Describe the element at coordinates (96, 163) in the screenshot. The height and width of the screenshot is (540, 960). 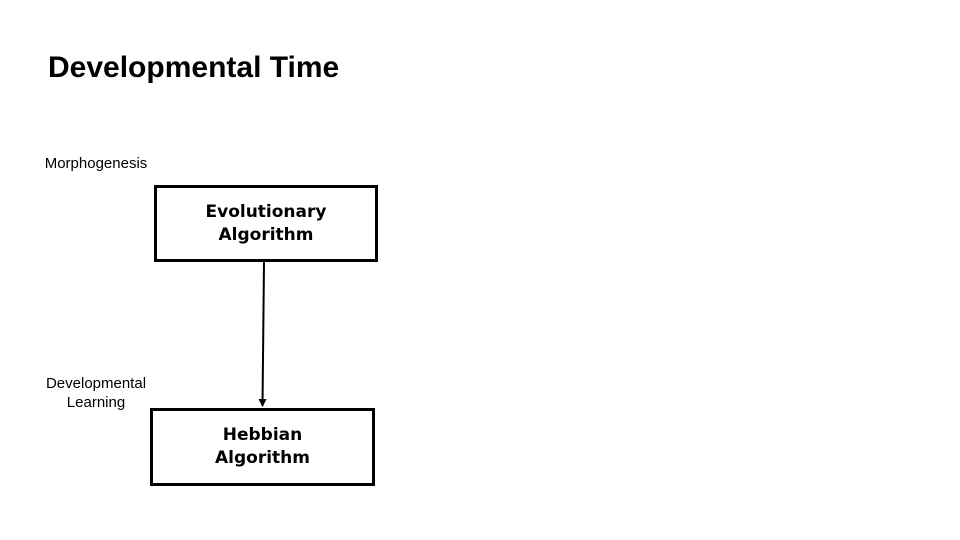
I see `morphogenesis-label: Morphogenesis` at that location.